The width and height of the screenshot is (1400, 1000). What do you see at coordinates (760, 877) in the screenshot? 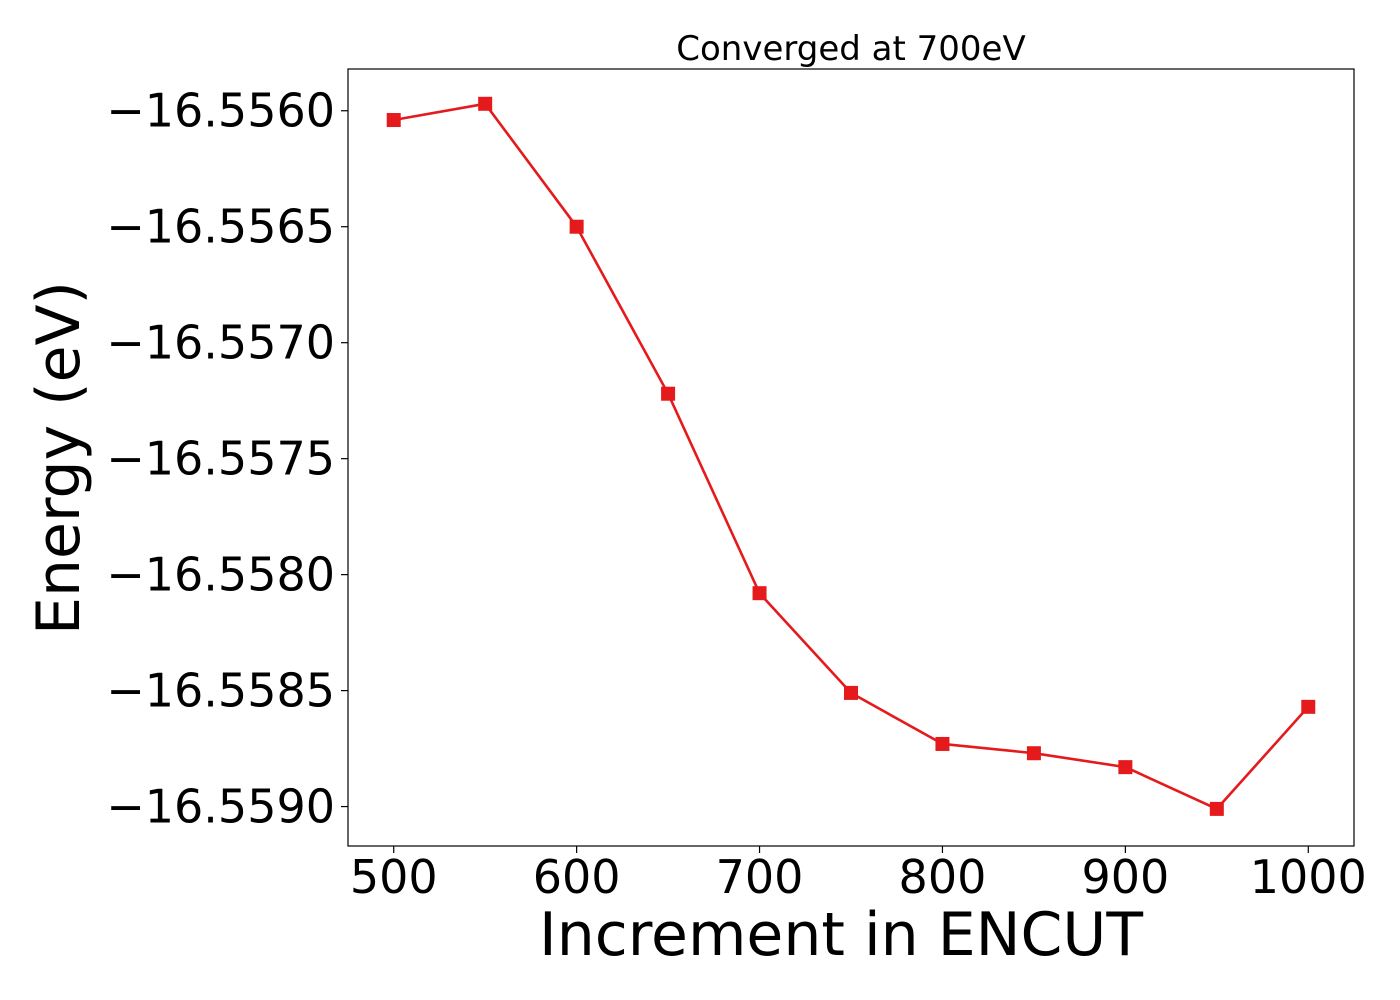
I see `x-tick-label: 700` at bounding box center [760, 877].